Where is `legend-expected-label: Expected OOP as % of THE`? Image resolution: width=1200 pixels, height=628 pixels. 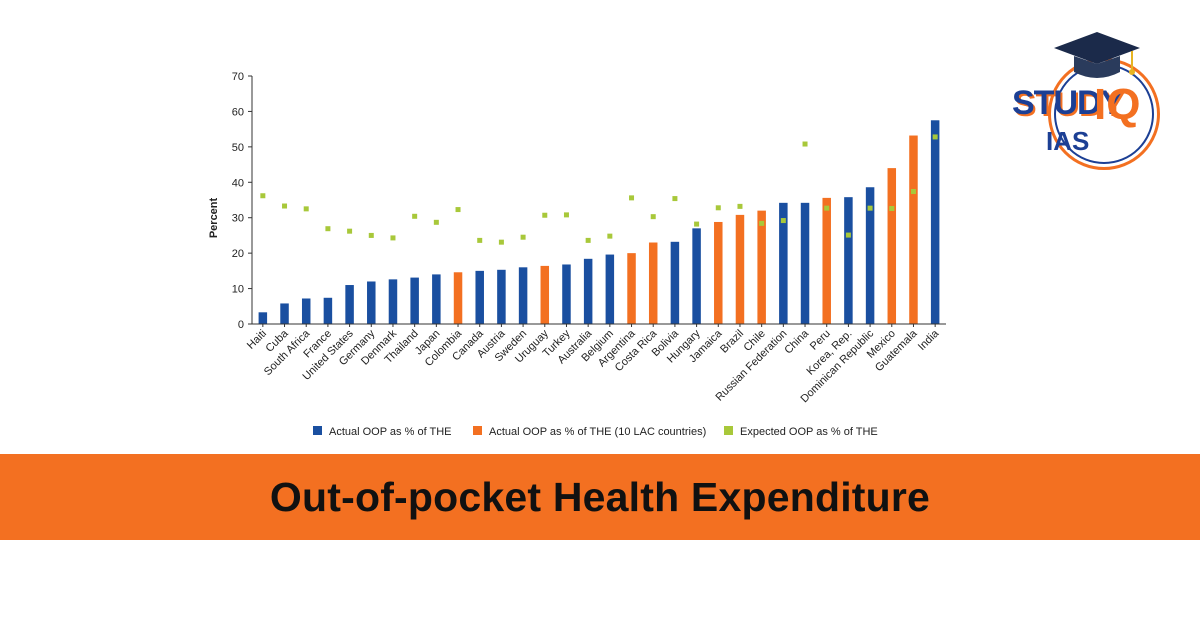 legend-expected-label: Expected OOP as % of THE is located at coordinates (809, 432).